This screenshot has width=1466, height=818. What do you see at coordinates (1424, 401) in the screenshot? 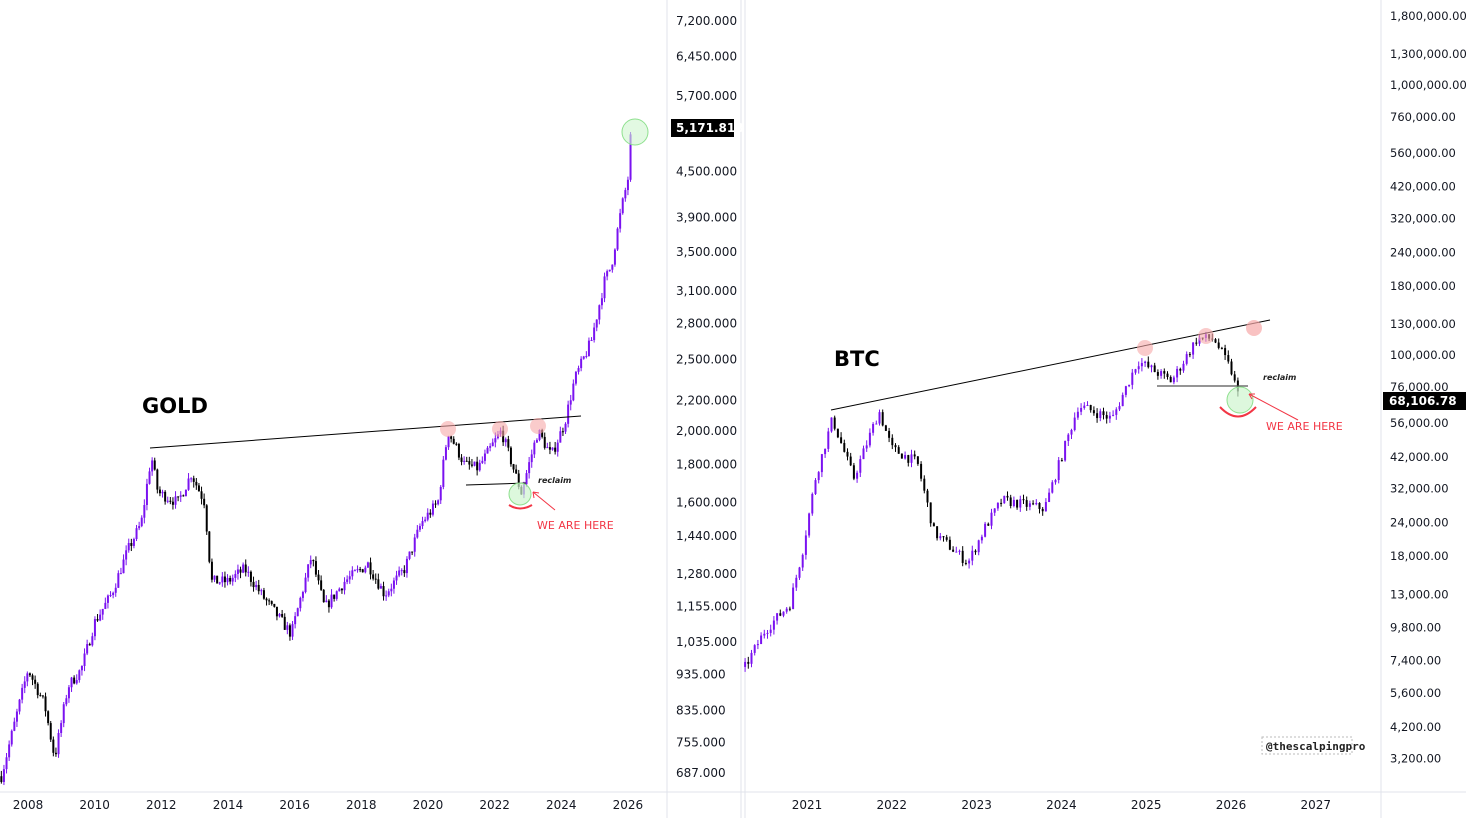
I see `btc-price-badge` at bounding box center [1424, 401].